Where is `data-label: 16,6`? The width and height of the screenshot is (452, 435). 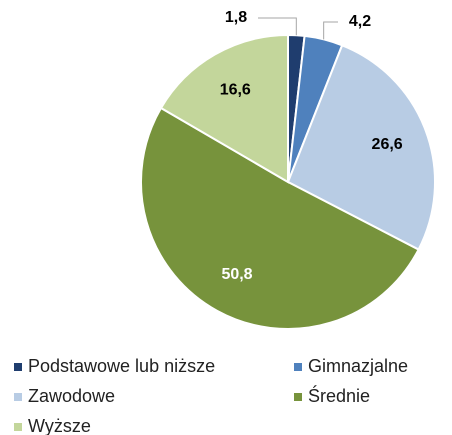
data-label: 16,6 is located at coordinates (235, 89).